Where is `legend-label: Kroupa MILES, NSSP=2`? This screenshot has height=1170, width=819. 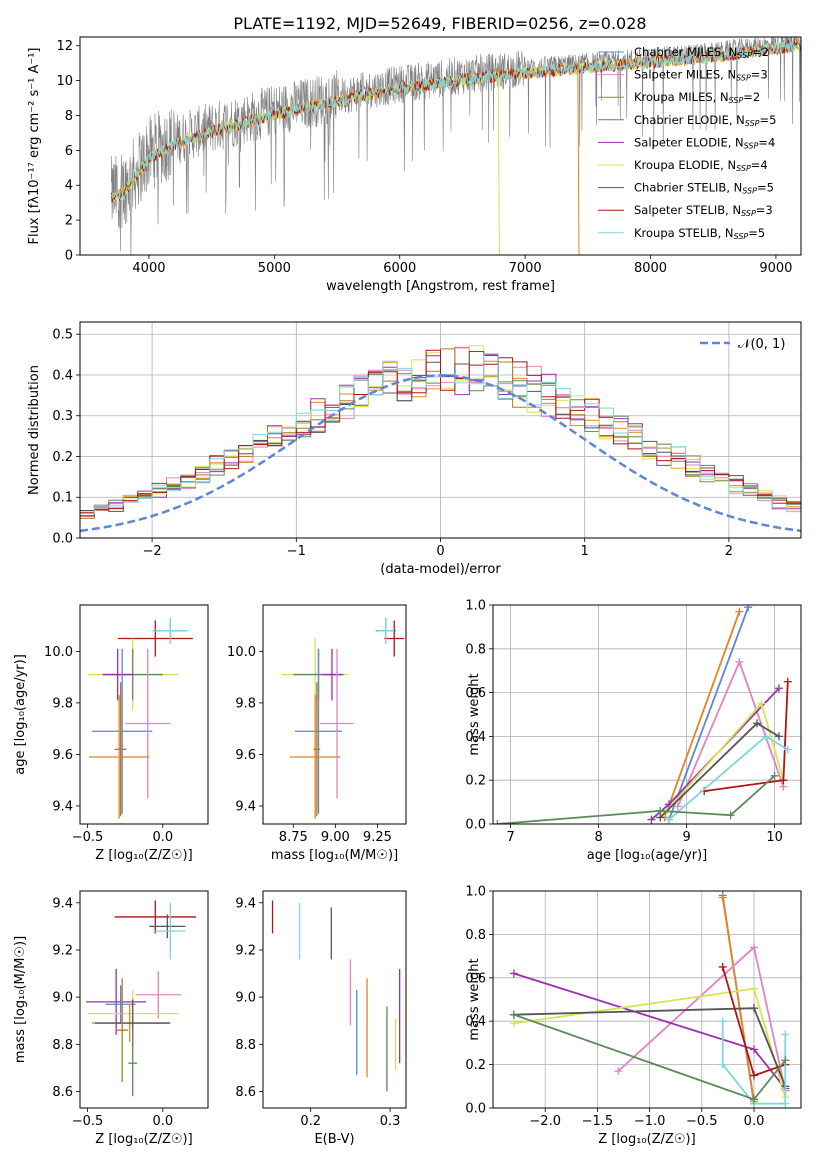
legend-label: Kroupa MILES, NSSP=2 is located at coordinates (697, 97).